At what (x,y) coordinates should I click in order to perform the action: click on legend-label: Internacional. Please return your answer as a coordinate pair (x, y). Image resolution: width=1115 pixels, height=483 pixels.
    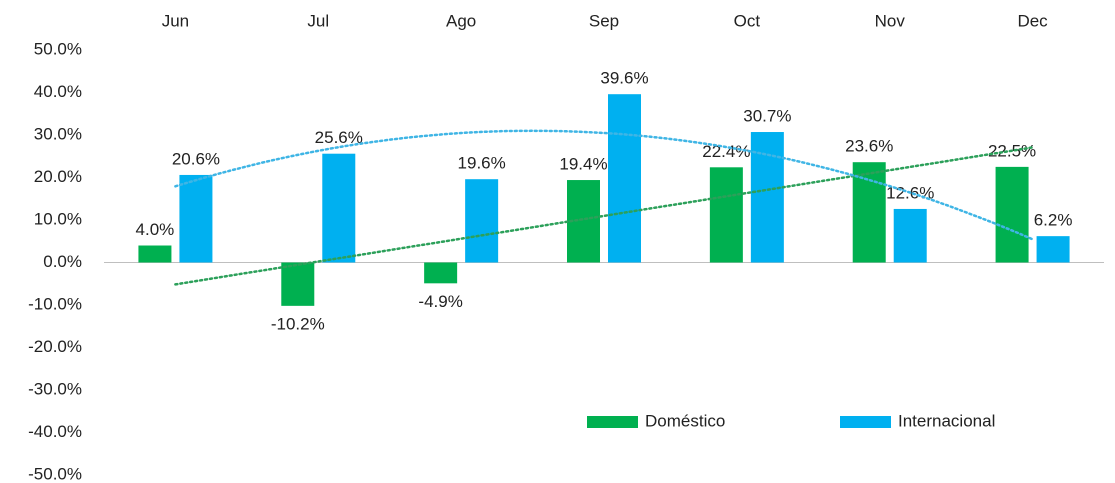
    Looking at the image, I should click on (946, 420).